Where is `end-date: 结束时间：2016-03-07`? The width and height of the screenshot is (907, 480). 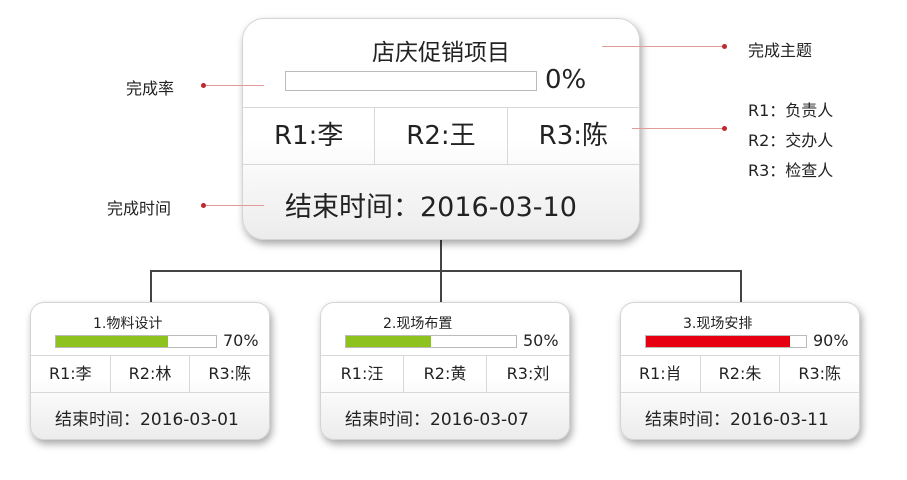
end-date: 结束时间：2016-03-07 is located at coordinates (437, 420).